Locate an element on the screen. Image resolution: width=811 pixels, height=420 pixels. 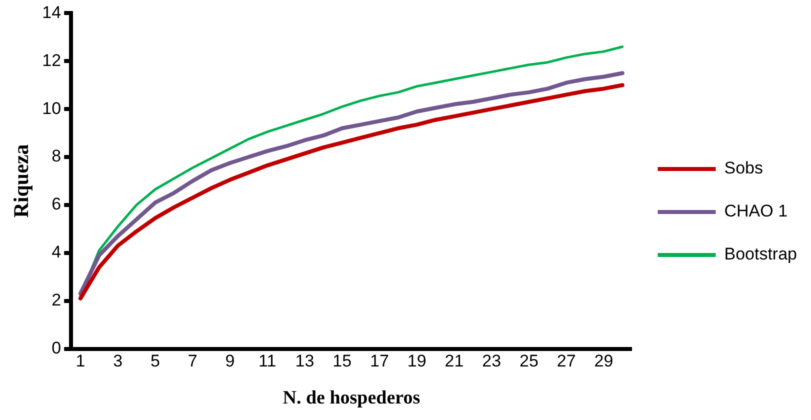
y-tick-label: 10 is located at coordinates (52, 108).